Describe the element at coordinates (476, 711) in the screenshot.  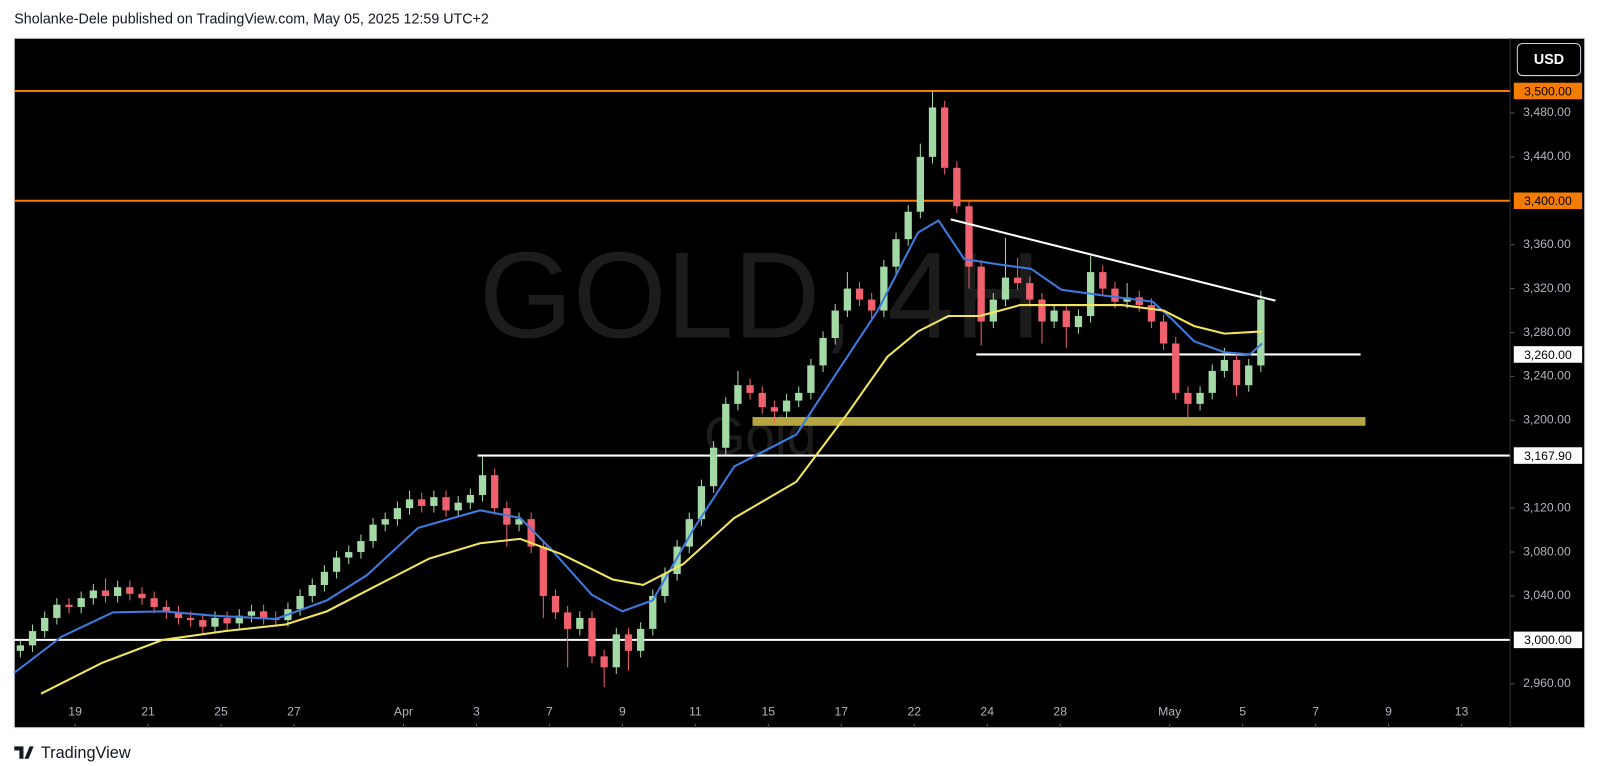
I see `x-tick-label: 3` at that location.